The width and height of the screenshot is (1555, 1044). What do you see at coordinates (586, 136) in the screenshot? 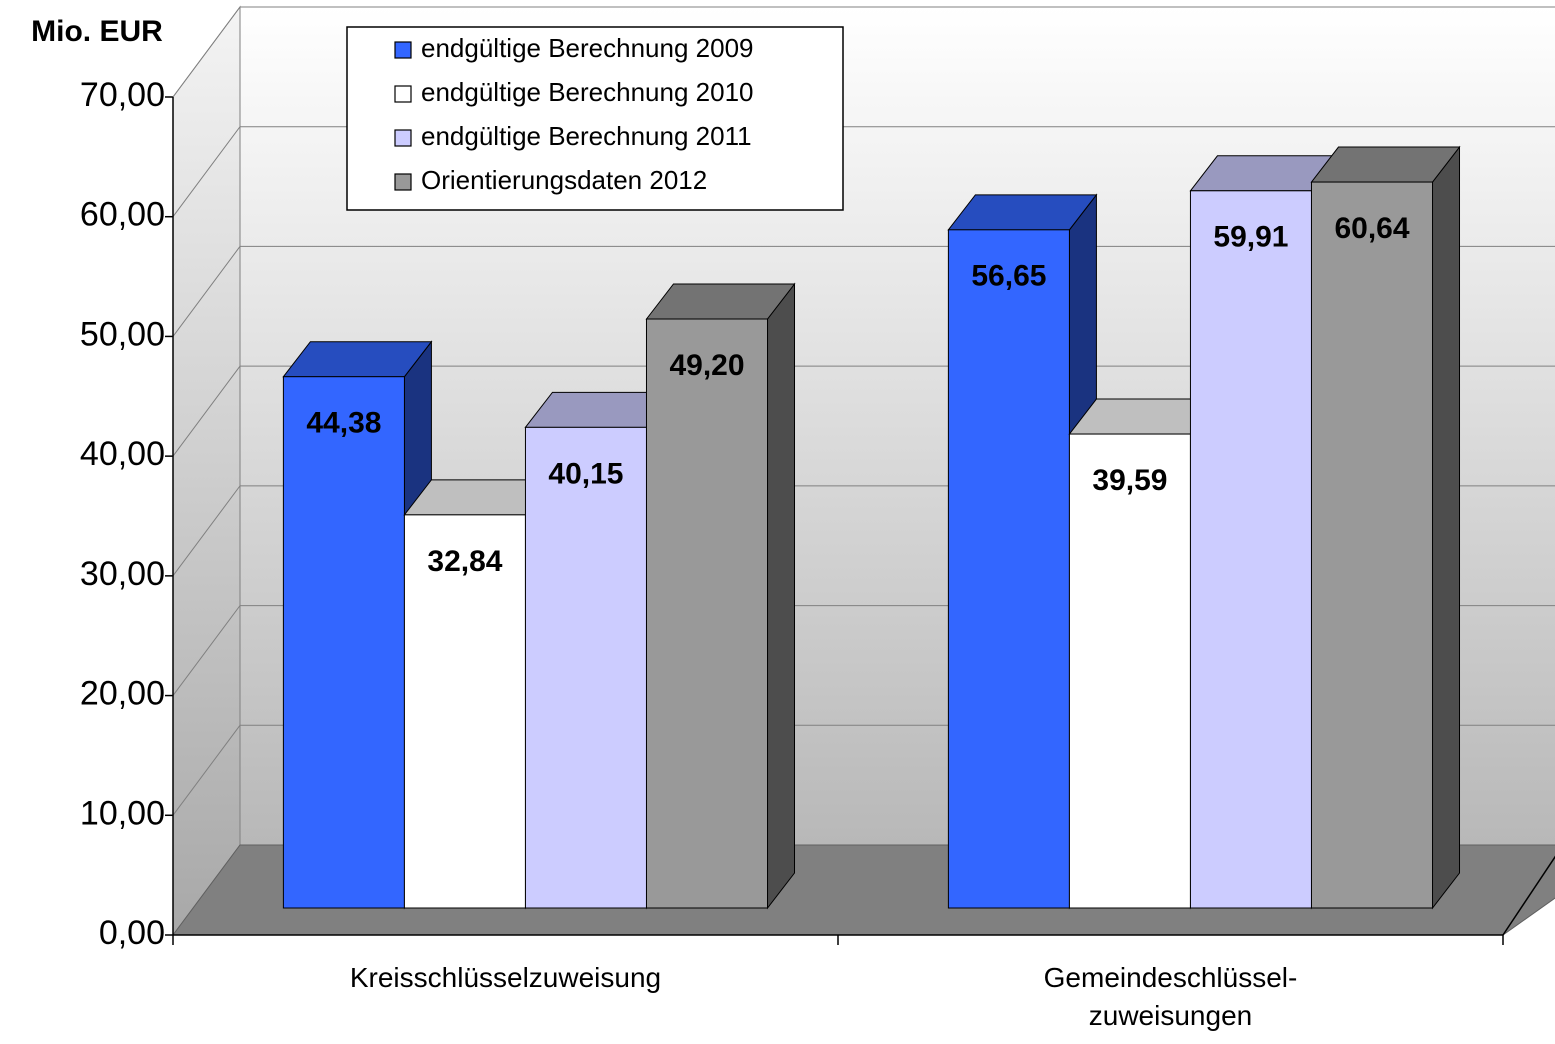
I see `legend-label: endgültige Berechnung 2011` at bounding box center [586, 136].